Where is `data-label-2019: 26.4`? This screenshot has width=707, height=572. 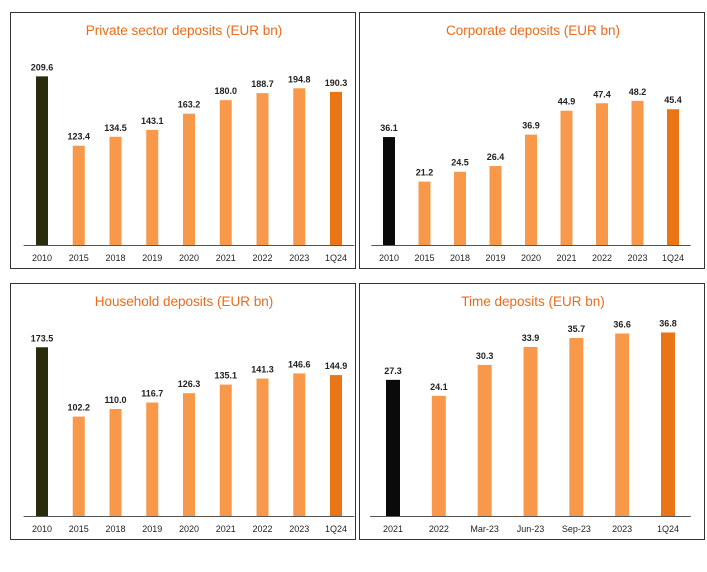
data-label-2019: 26.4 is located at coordinates (496, 157).